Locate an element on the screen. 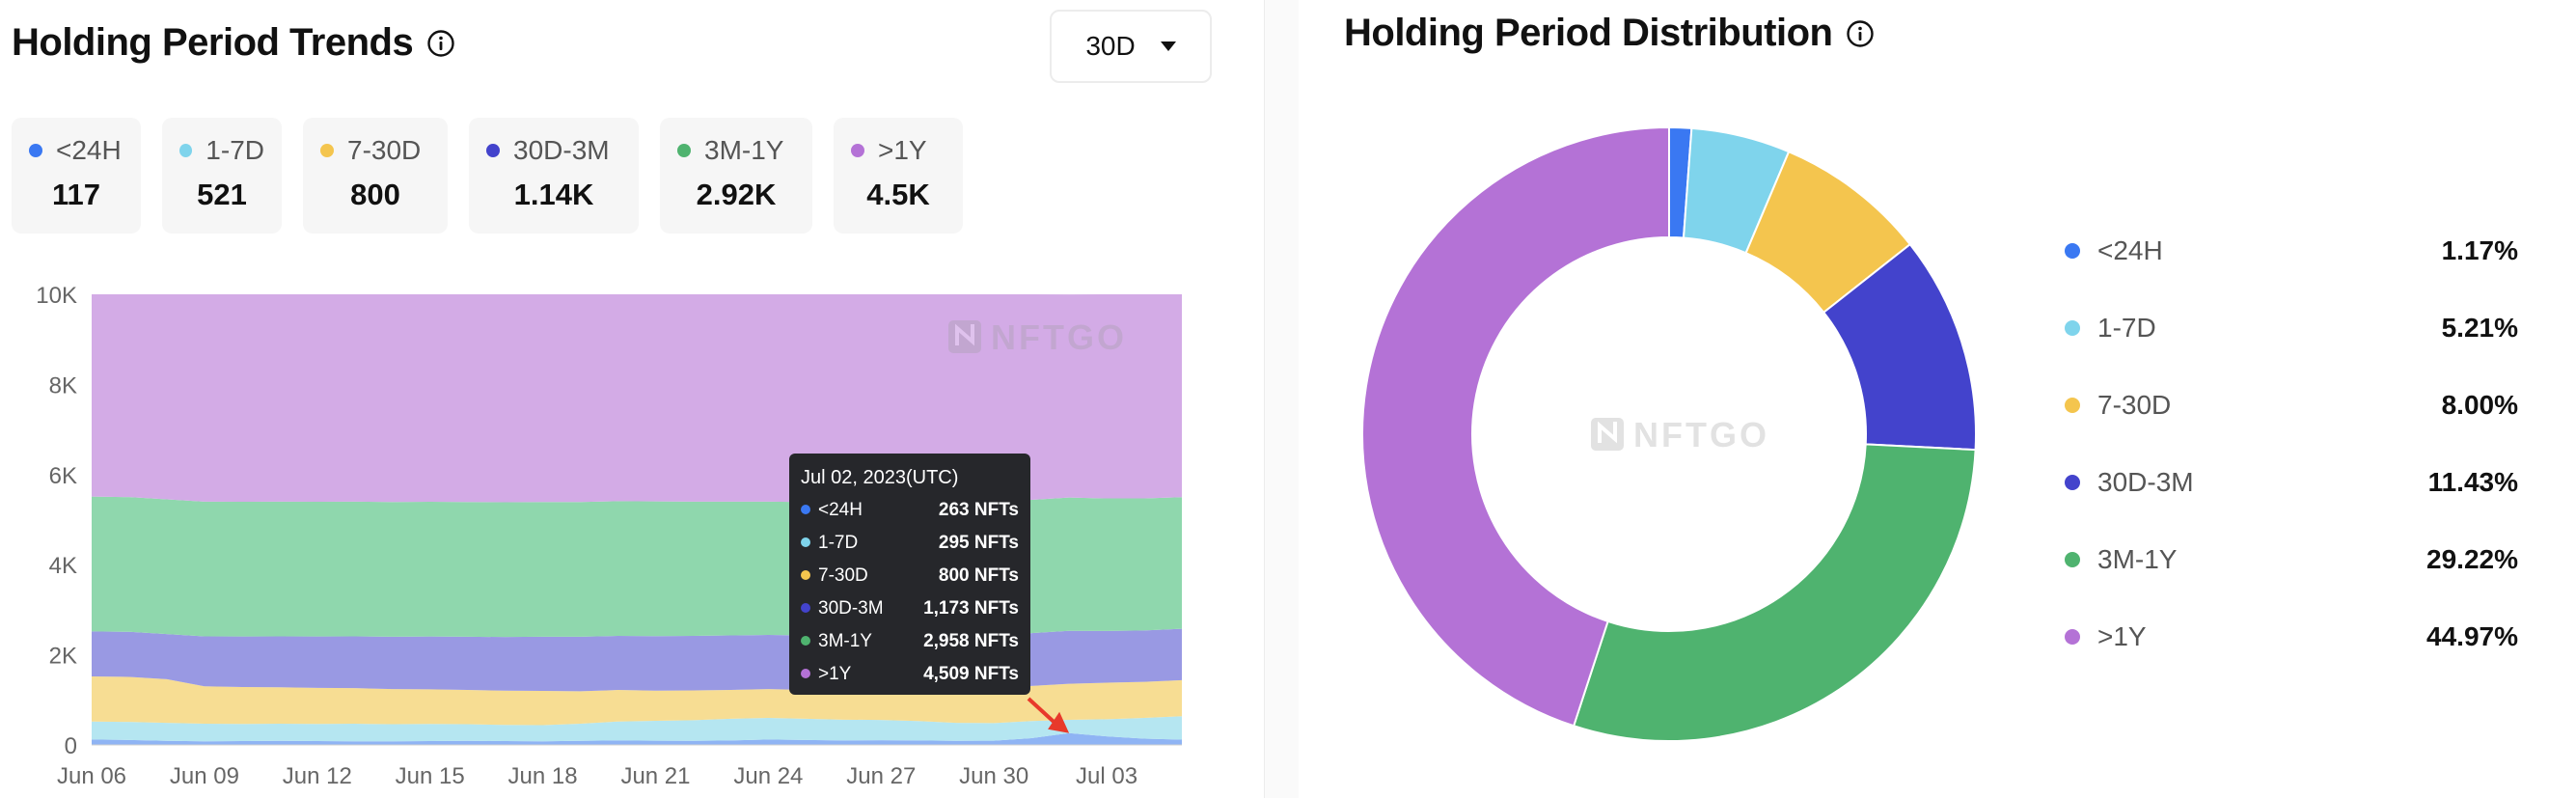  y-tick-label: 0 is located at coordinates (71, 746).